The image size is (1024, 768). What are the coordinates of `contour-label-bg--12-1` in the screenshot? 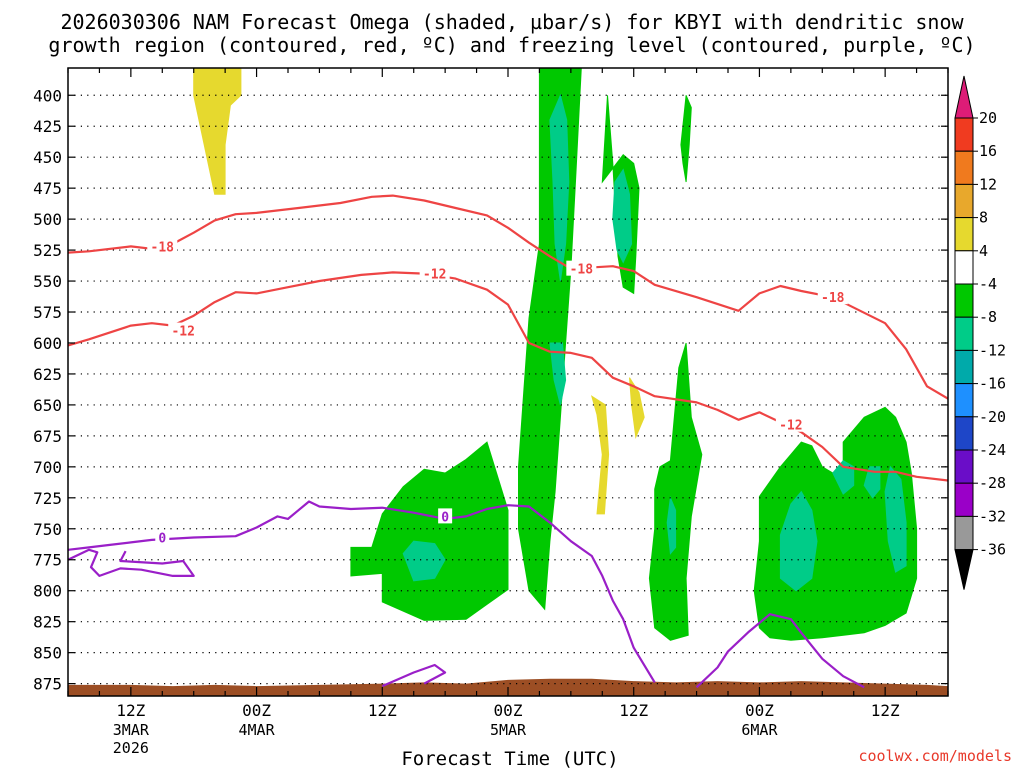 It's located at (434, 273).